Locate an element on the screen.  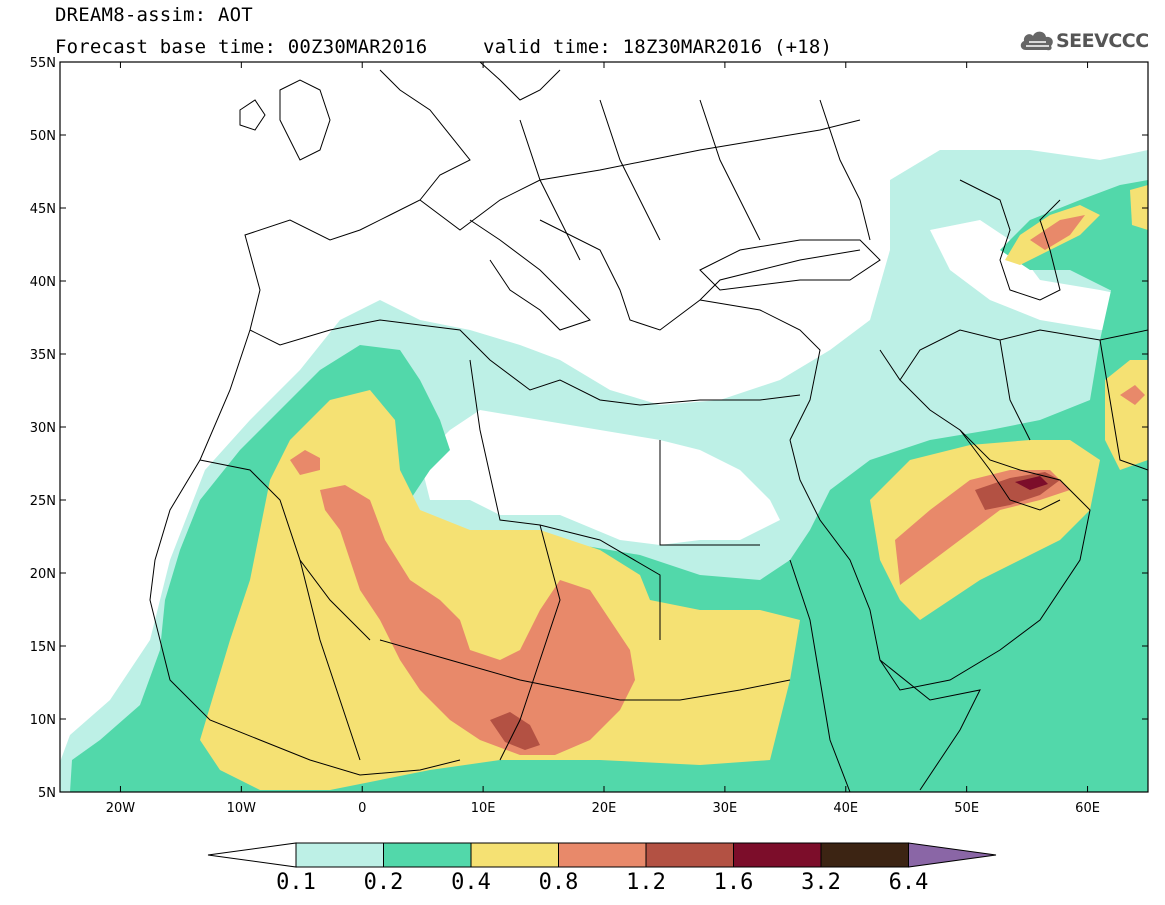
lat-tick-label: 15N is located at coordinates (43, 647).